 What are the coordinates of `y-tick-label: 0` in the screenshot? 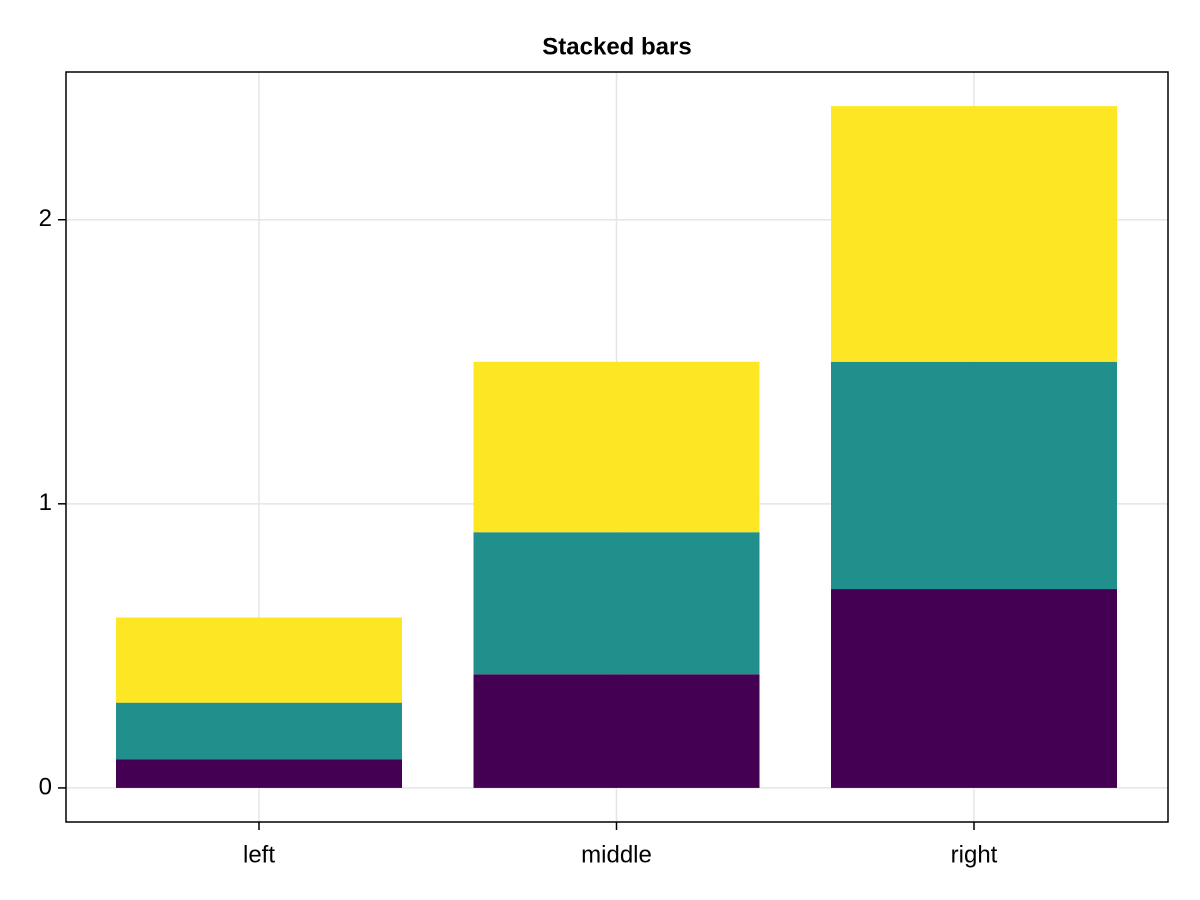 It's located at (45, 786).